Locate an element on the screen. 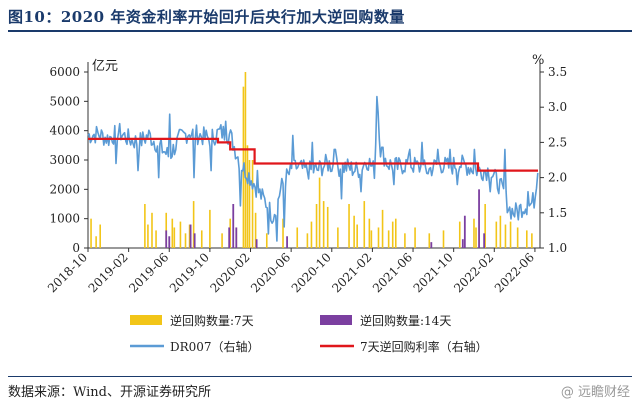  x-tick-label: 2021-10 is located at coordinates (433, 272).